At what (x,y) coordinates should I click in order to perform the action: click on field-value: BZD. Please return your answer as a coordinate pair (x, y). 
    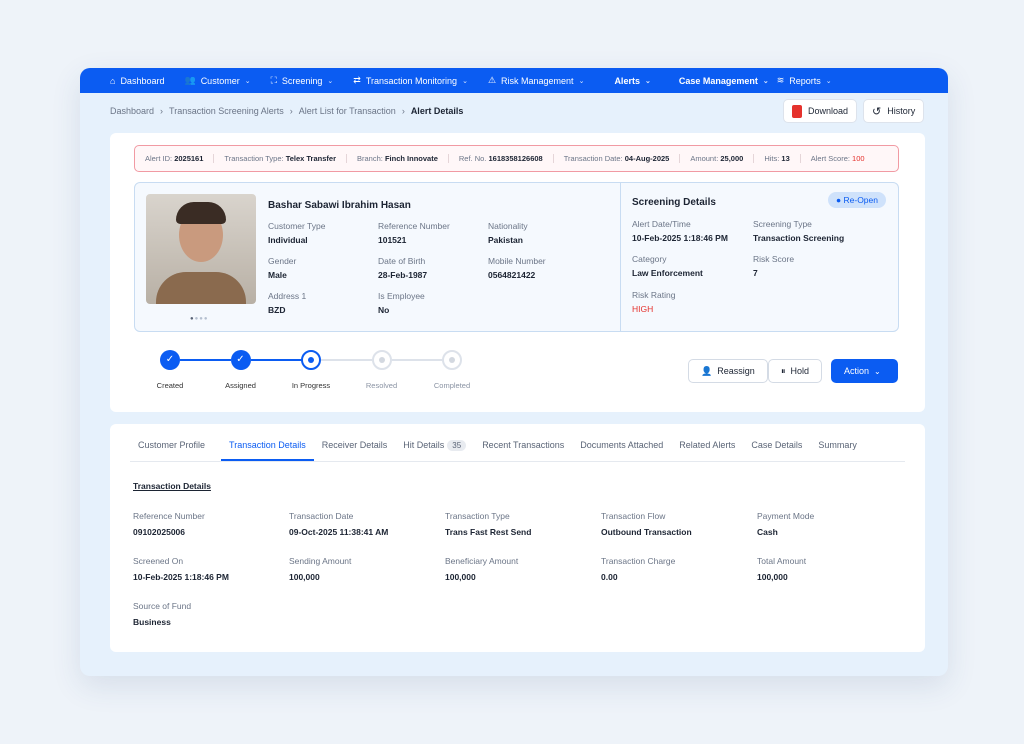
    Looking at the image, I should click on (277, 310).